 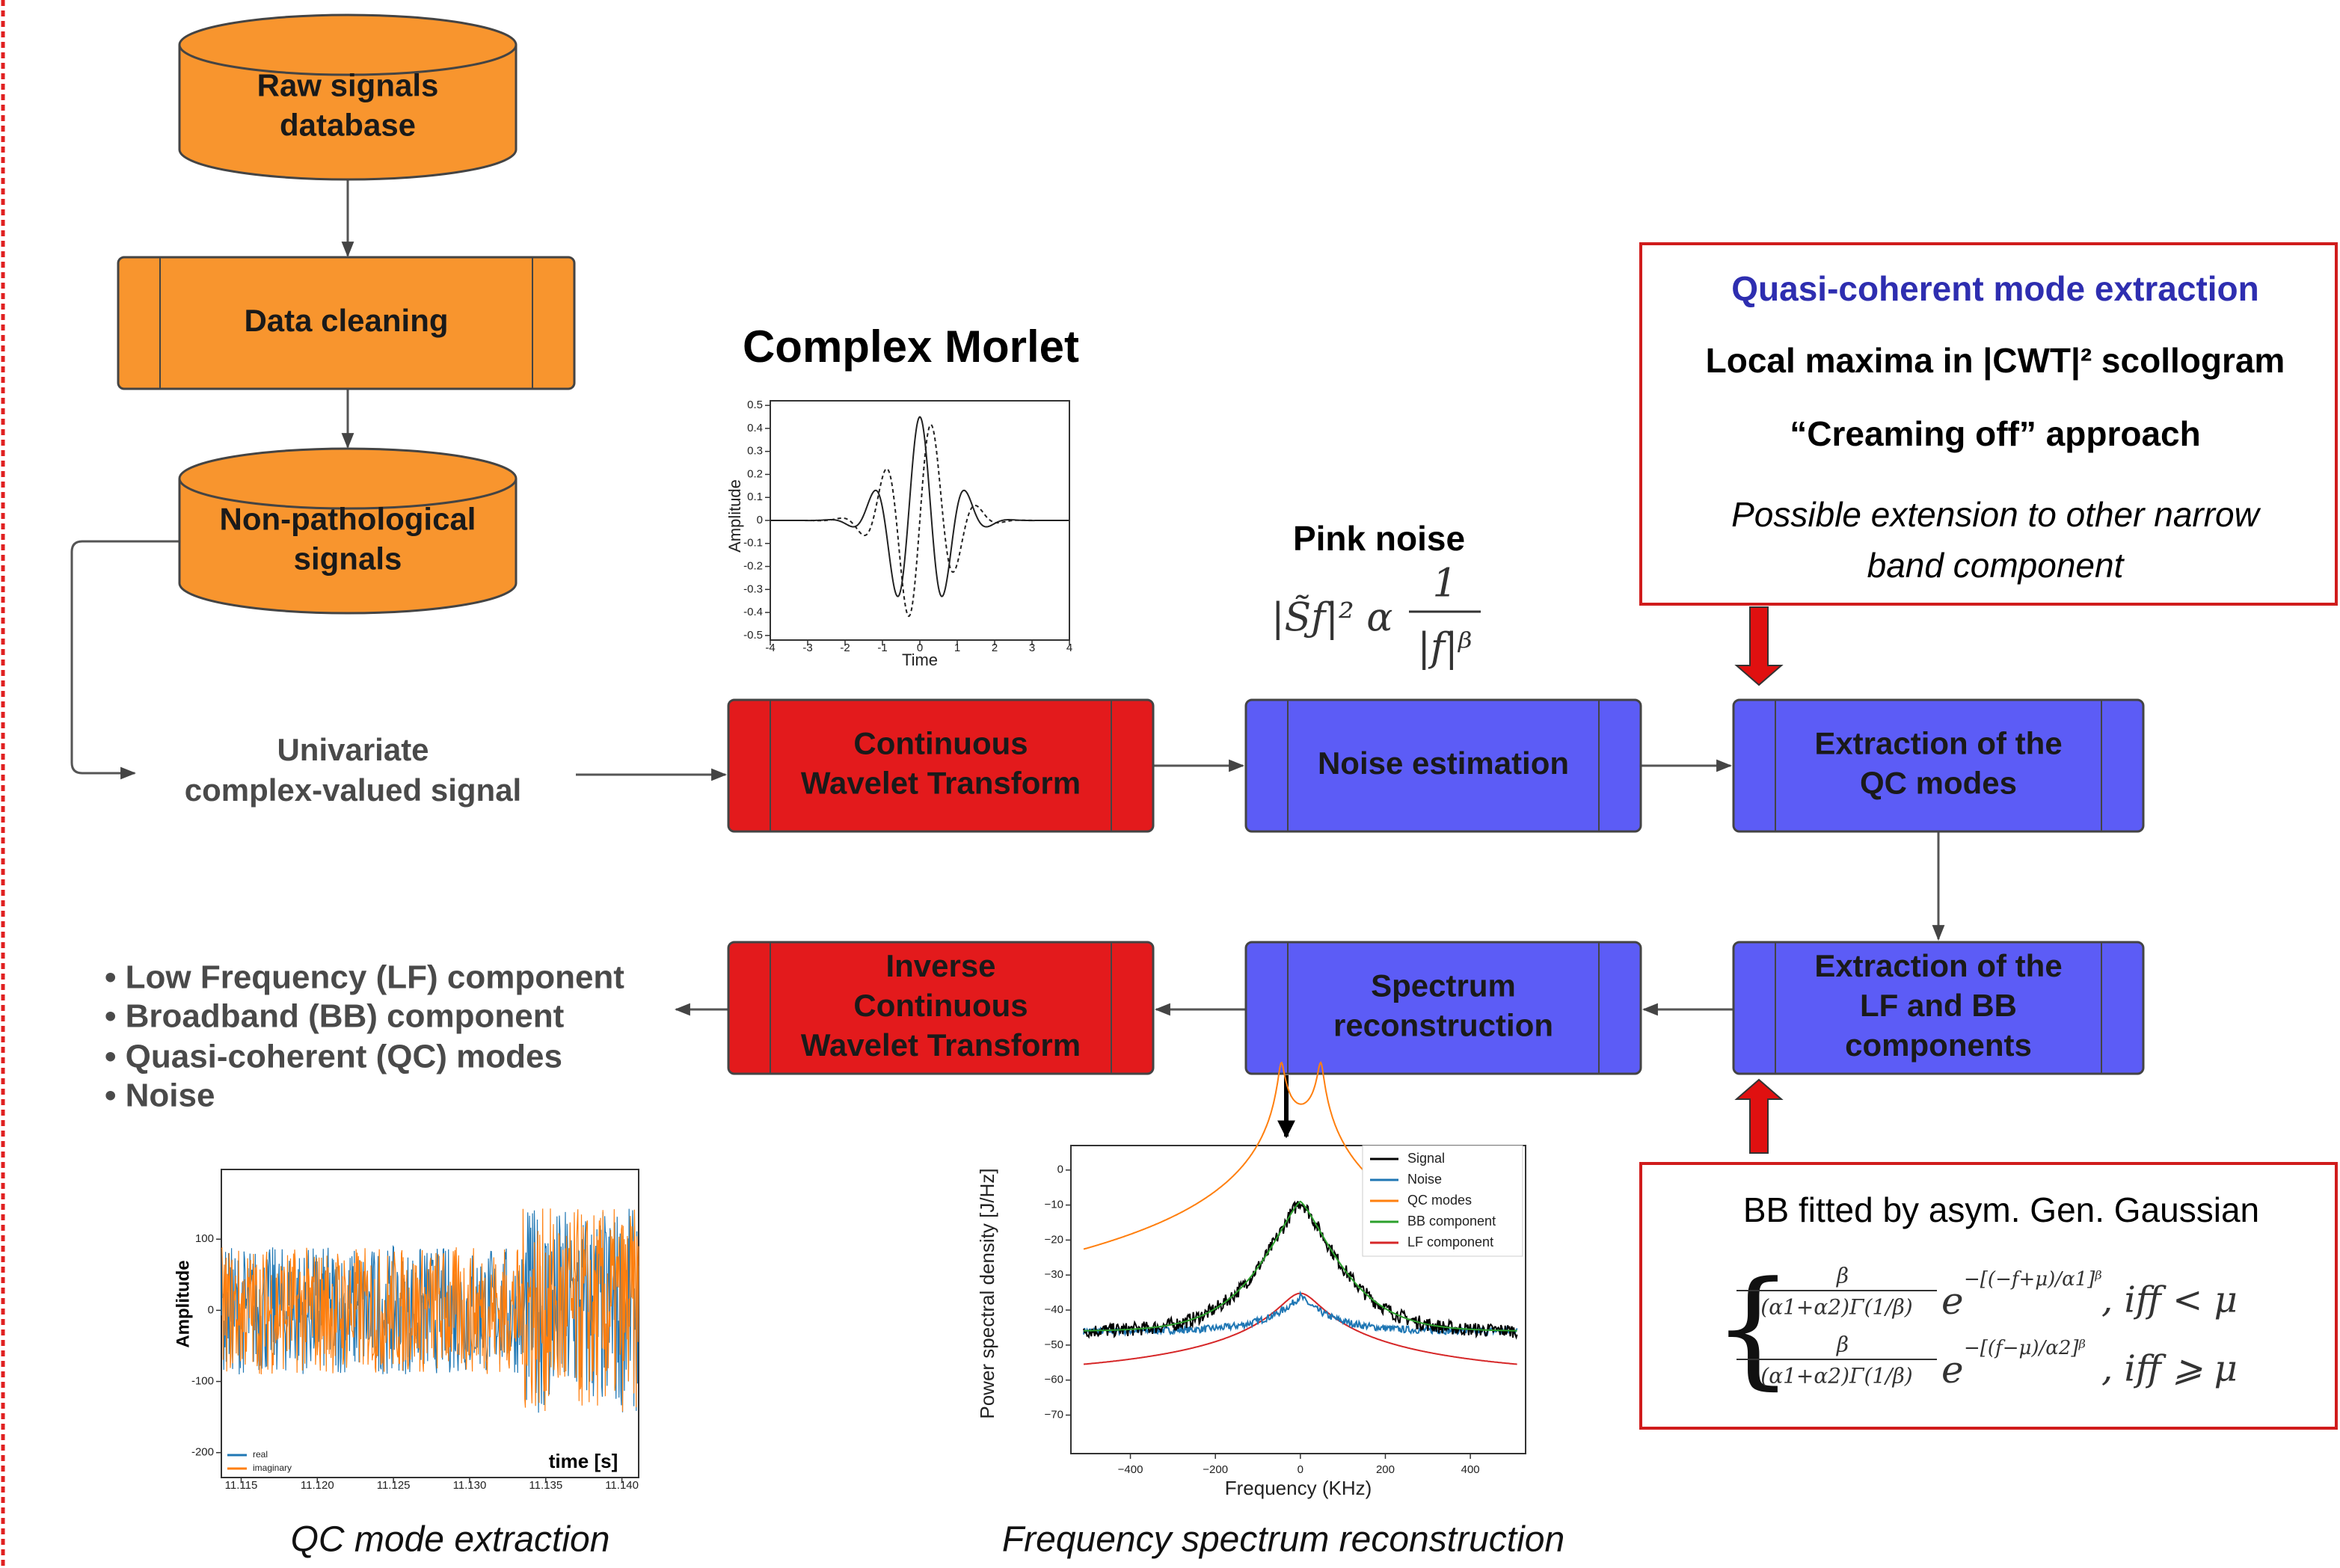 What do you see at coordinates (1032, 648) in the screenshot?
I see `x-tick-label: 3` at bounding box center [1032, 648].